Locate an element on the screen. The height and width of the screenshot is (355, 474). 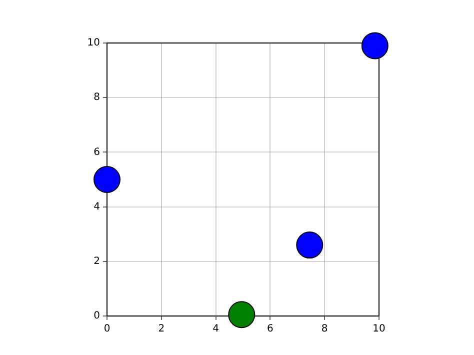
x-tick-label: 6 is located at coordinates (270, 329).